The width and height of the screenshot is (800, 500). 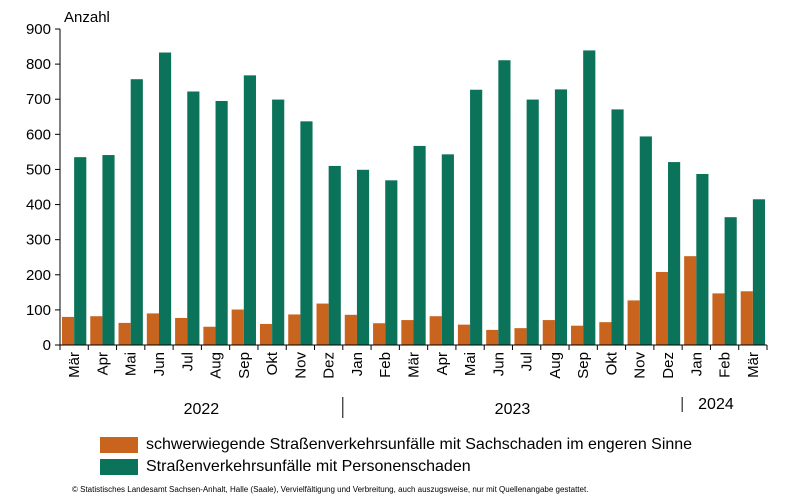 What do you see at coordinates (459, 407) in the screenshot?
I see `year-groups: 2022 2023 2024` at bounding box center [459, 407].